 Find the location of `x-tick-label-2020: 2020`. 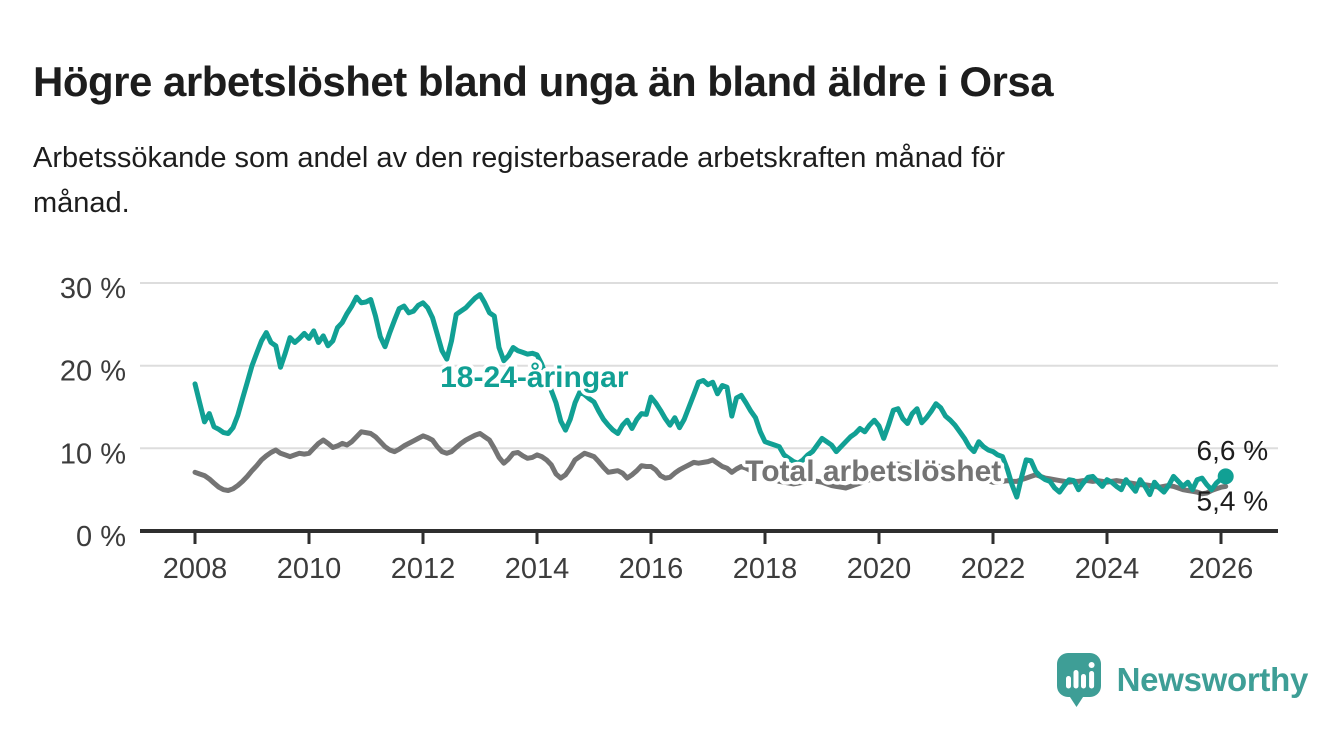

x-tick-label-2020: 2020 is located at coordinates (879, 569).